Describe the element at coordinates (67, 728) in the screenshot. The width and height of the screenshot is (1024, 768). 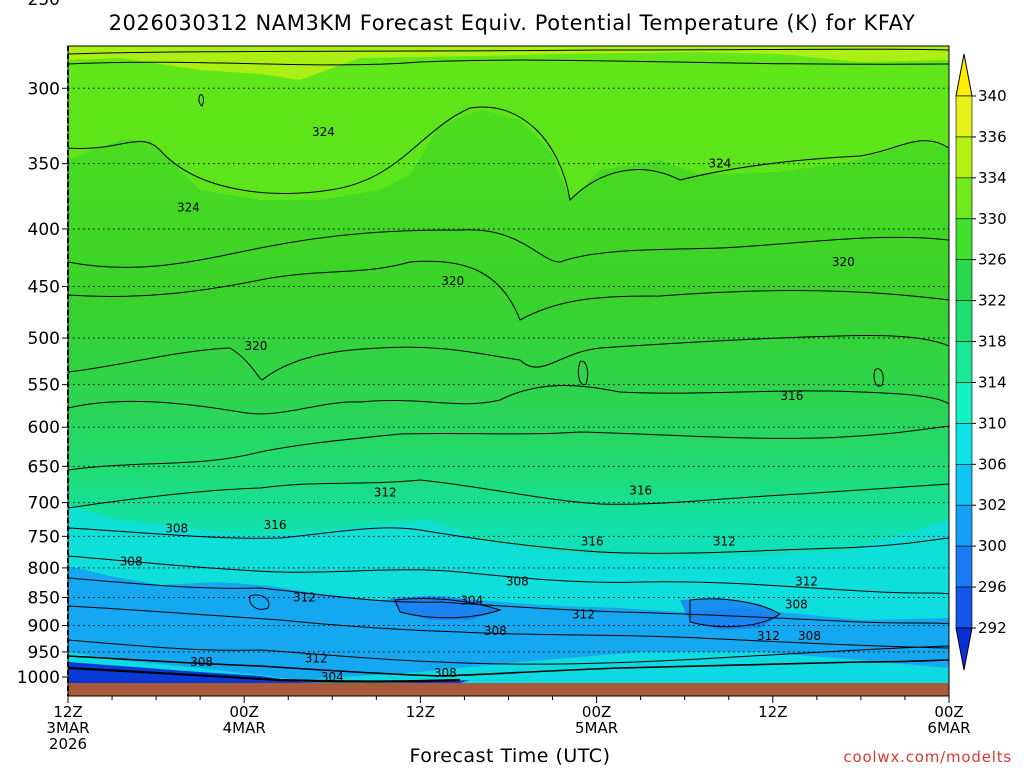
I see `x-tick-label: 3MAR` at that location.